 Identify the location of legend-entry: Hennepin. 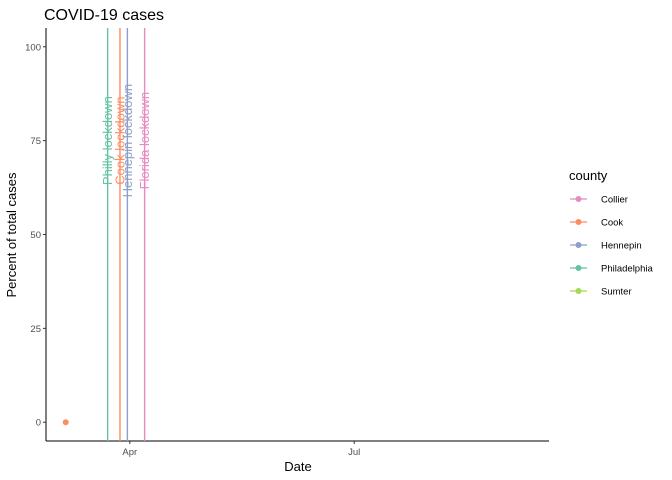
(606, 246).